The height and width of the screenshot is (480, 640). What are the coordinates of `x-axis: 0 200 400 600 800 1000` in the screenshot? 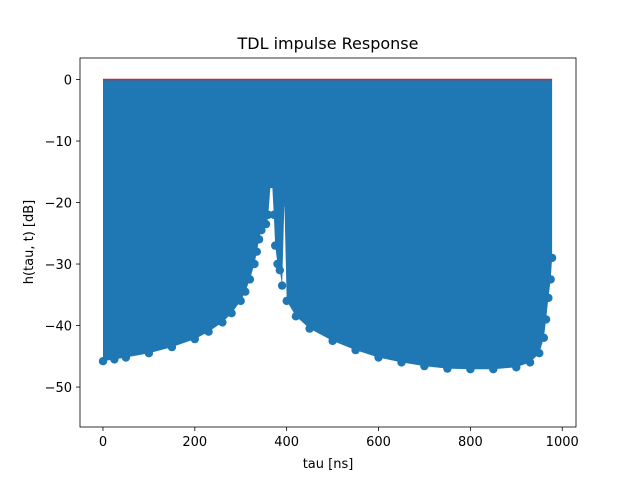 It's located at (339, 438).